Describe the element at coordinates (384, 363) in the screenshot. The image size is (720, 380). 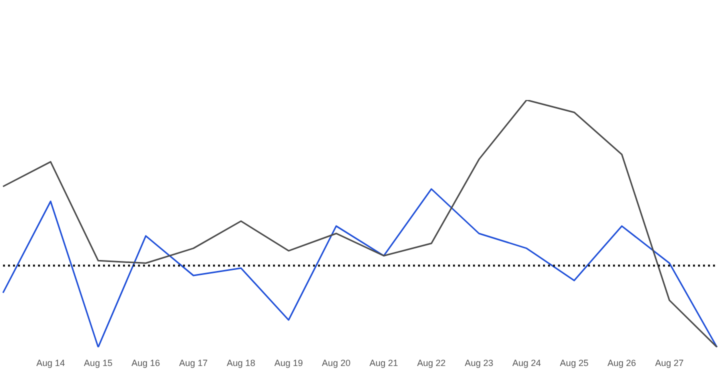
I see `x-tick-label: Aug 21` at that location.